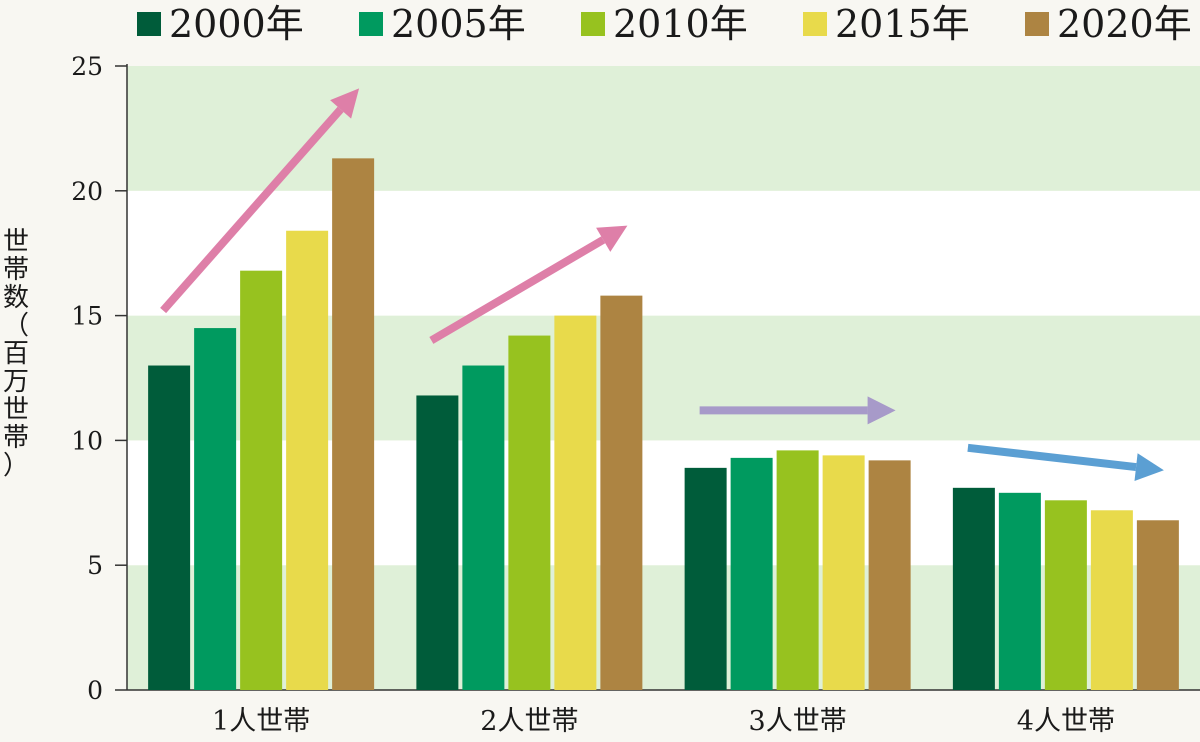 This screenshot has width=1200, height=742. Describe the element at coordinates (16, 298) in the screenshot. I see `y-axis-title-char: 数` at that location.